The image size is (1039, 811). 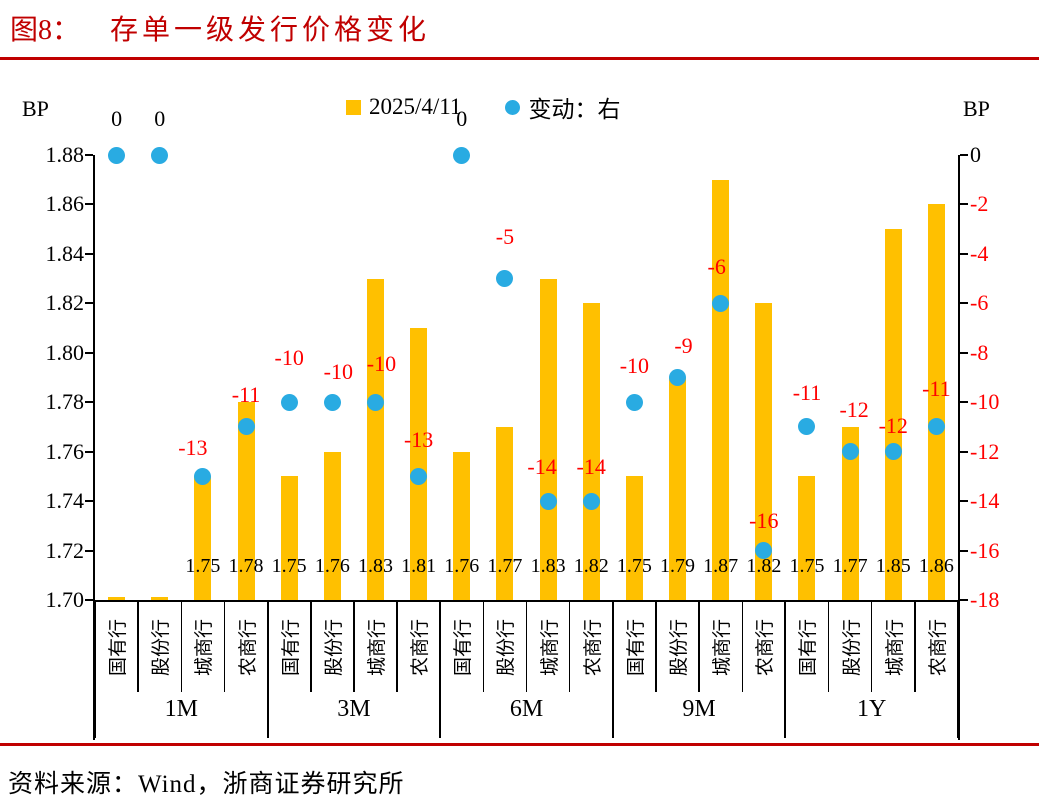 What do you see at coordinates (519, 58) in the screenshot?
I see `top-divider-rule` at bounding box center [519, 58].